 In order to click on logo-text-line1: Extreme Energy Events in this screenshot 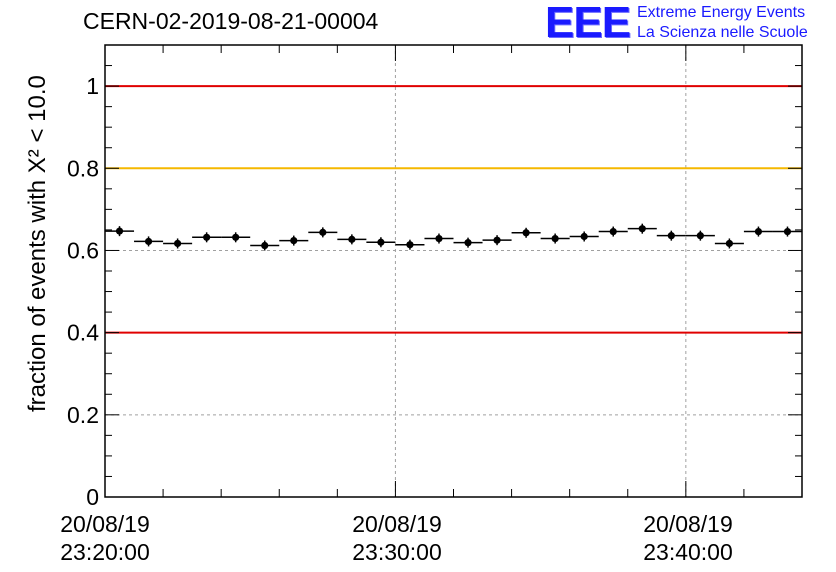, I will do `click(721, 12)`.